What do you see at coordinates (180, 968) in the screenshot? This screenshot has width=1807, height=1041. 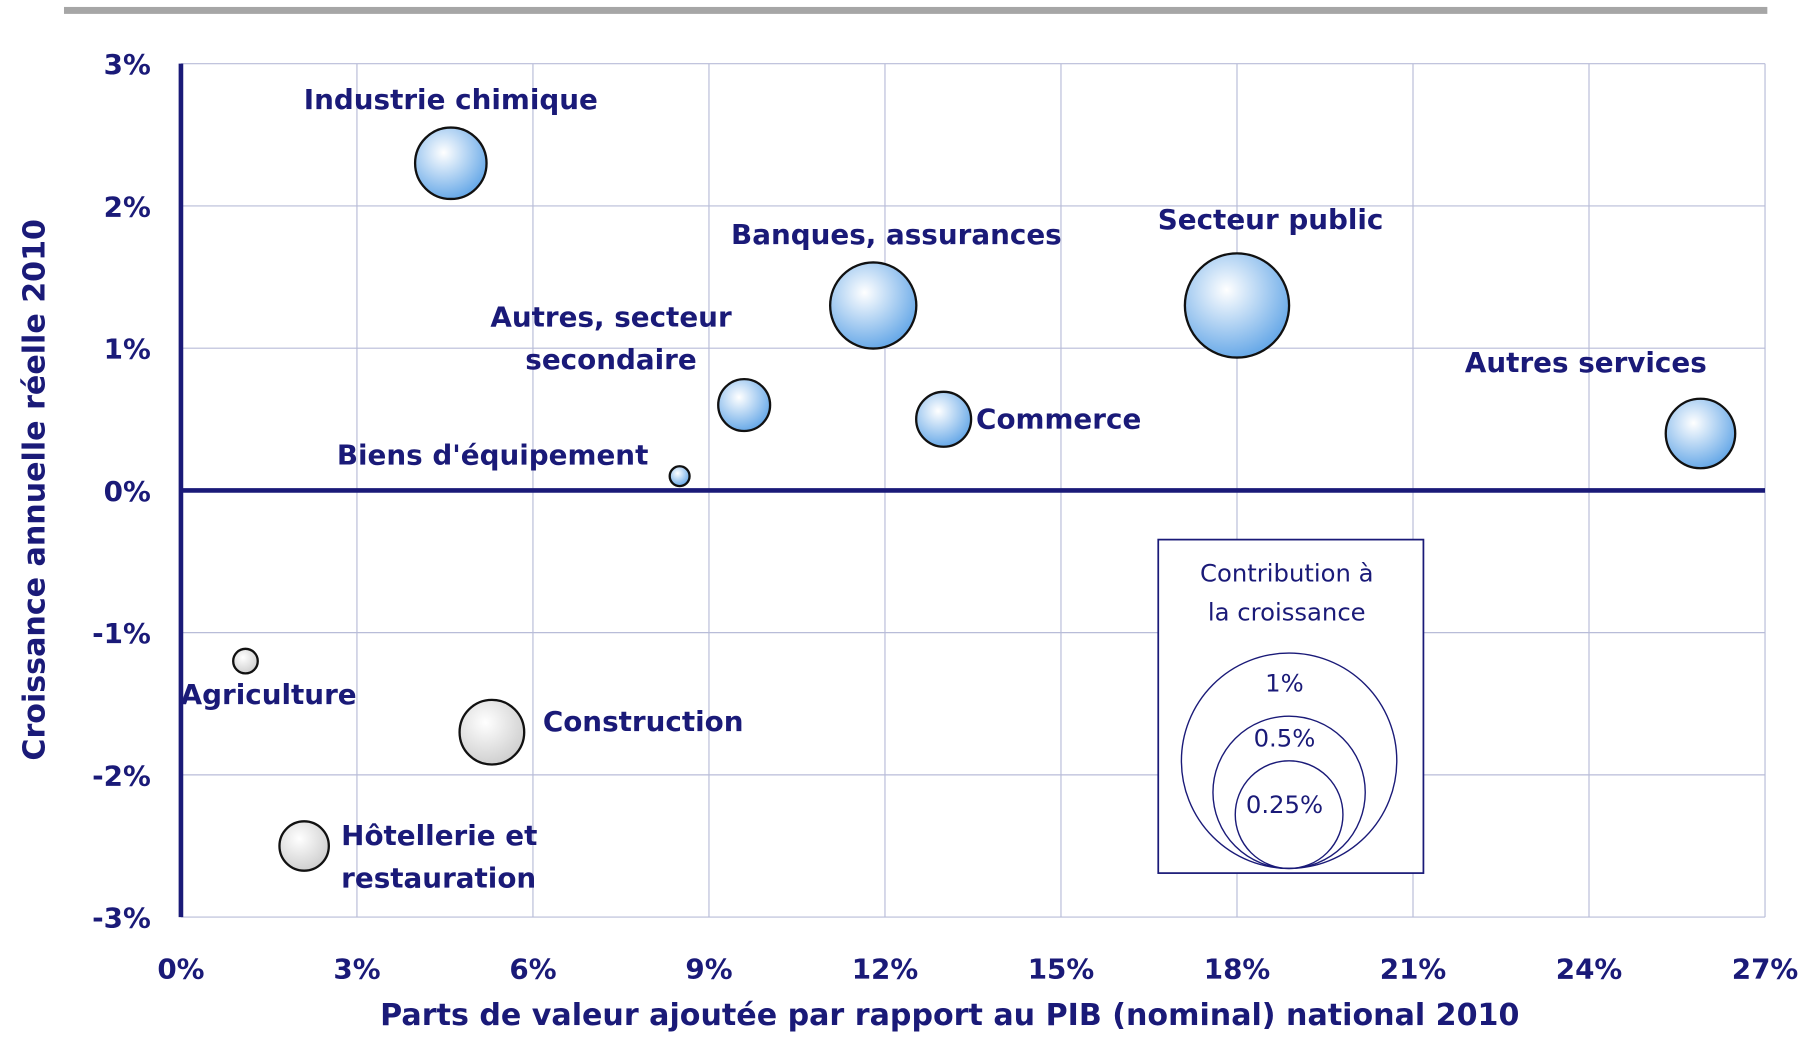 I see `x-tick-label: 0%` at bounding box center [180, 968].